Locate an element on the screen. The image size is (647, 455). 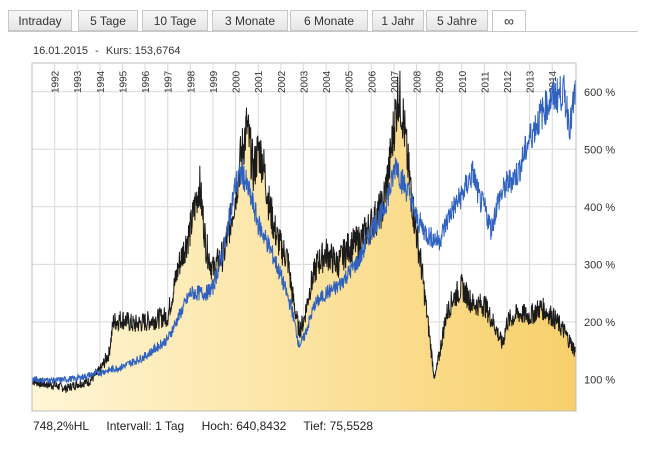
x-tick-label: 2013 is located at coordinates (531, 81).